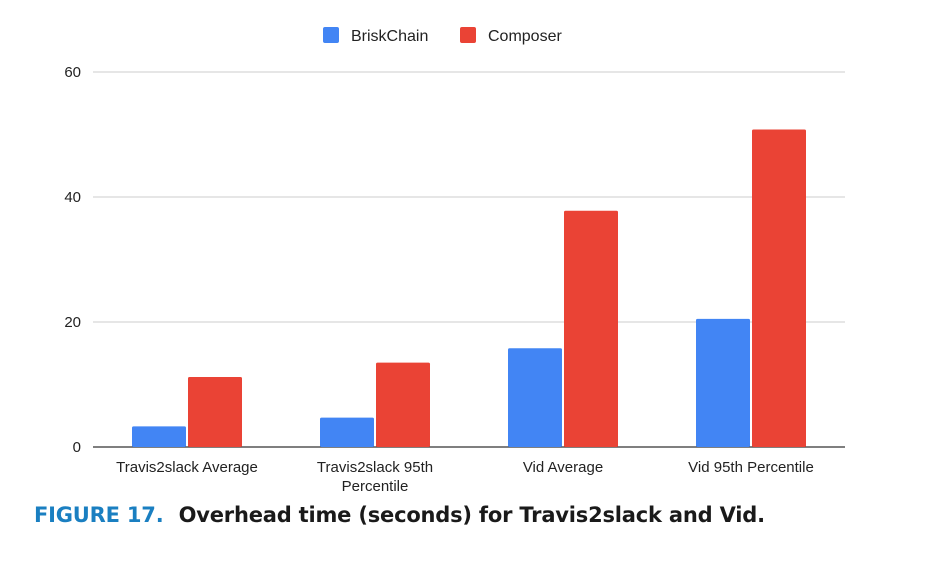  What do you see at coordinates (77, 447) in the screenshot?
I see `y-tick-label: 0` at bounding box center [77, 447].